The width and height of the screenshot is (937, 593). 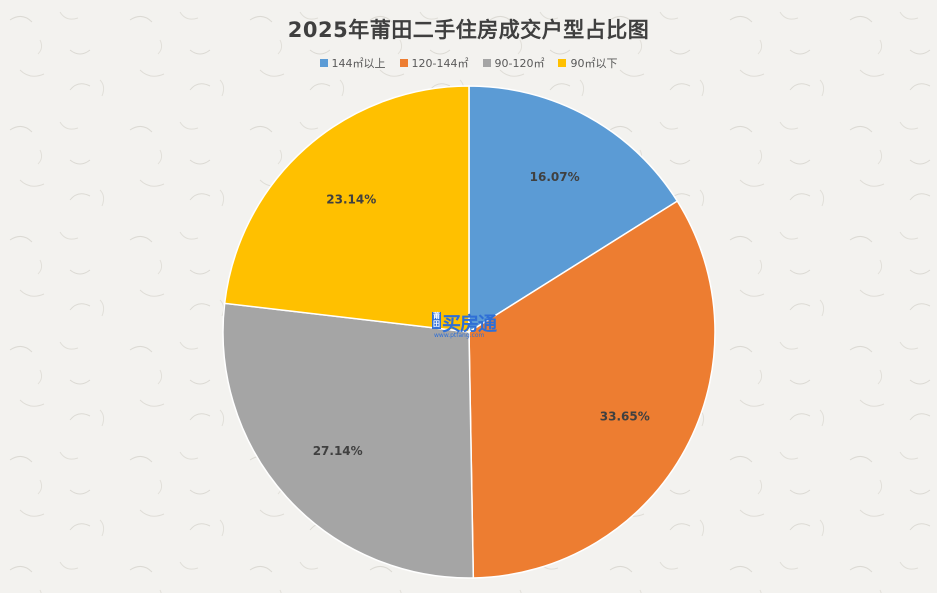 I want to click on legend-label: 90-120㎡, so click(x=519, y=63).